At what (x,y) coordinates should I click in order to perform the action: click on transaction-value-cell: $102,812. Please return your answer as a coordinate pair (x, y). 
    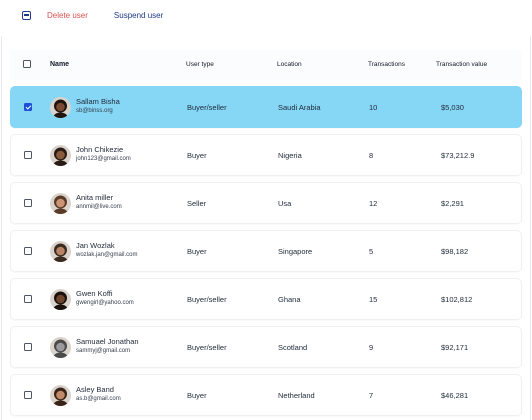
    Looking at the image, I should click on (457, 299).